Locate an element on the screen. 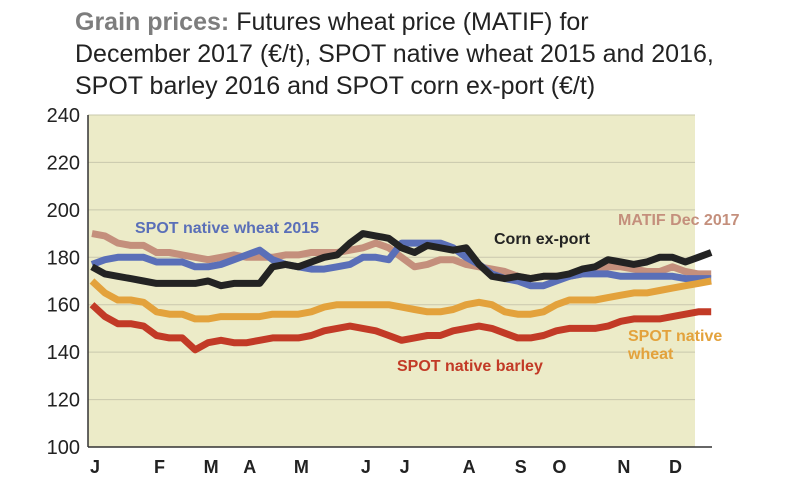 This screenshot has height=496, width=790. series-label: MATIF Dec 2017 is located at coordinates (679, 220).